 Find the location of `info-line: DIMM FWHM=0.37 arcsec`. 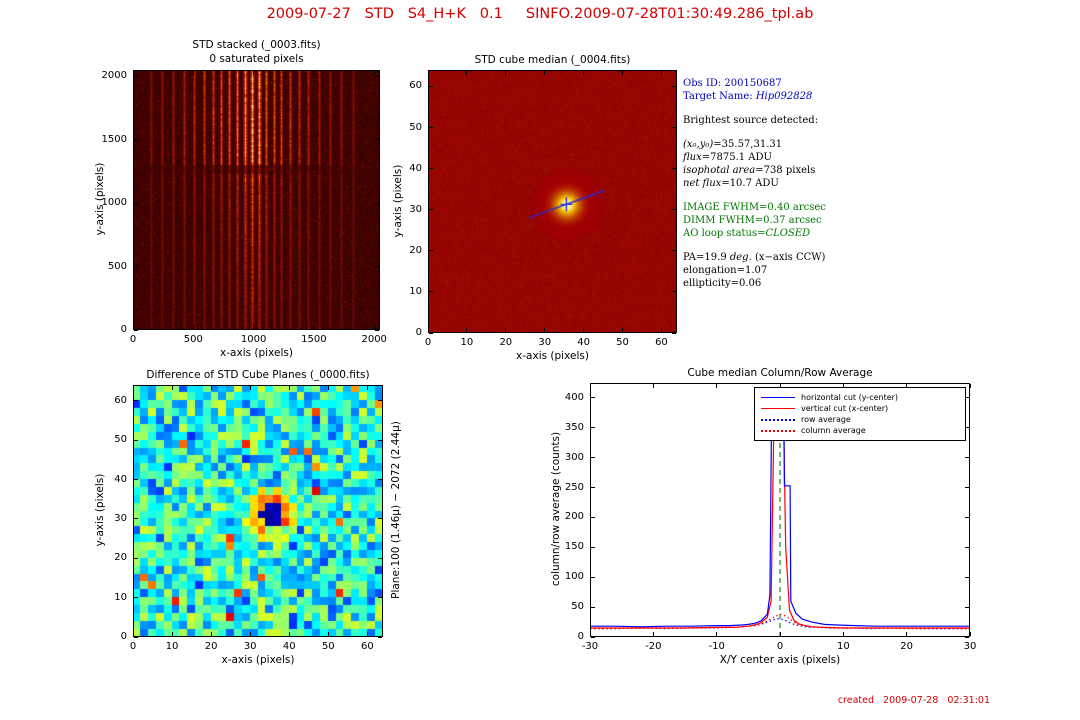

info-line: DIMM FWHM=0.37 arcsec is located at coordinates (754, 220).